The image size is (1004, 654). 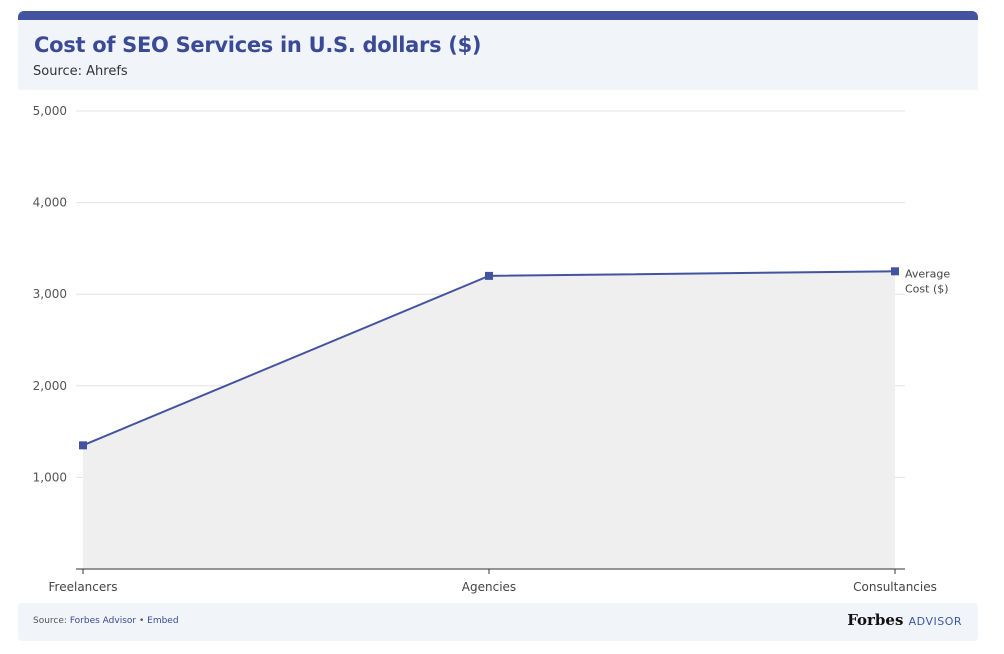 I want to click on logo-suffix: ADVISOR, so click(x=935, y=621).